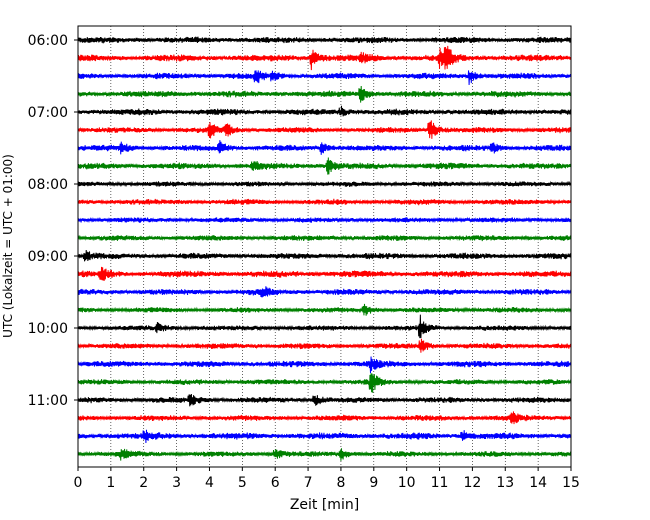 The width and height of the screenshot is (650, 520). I want to click on y-tick-label: 10:00, so click(48, 329).